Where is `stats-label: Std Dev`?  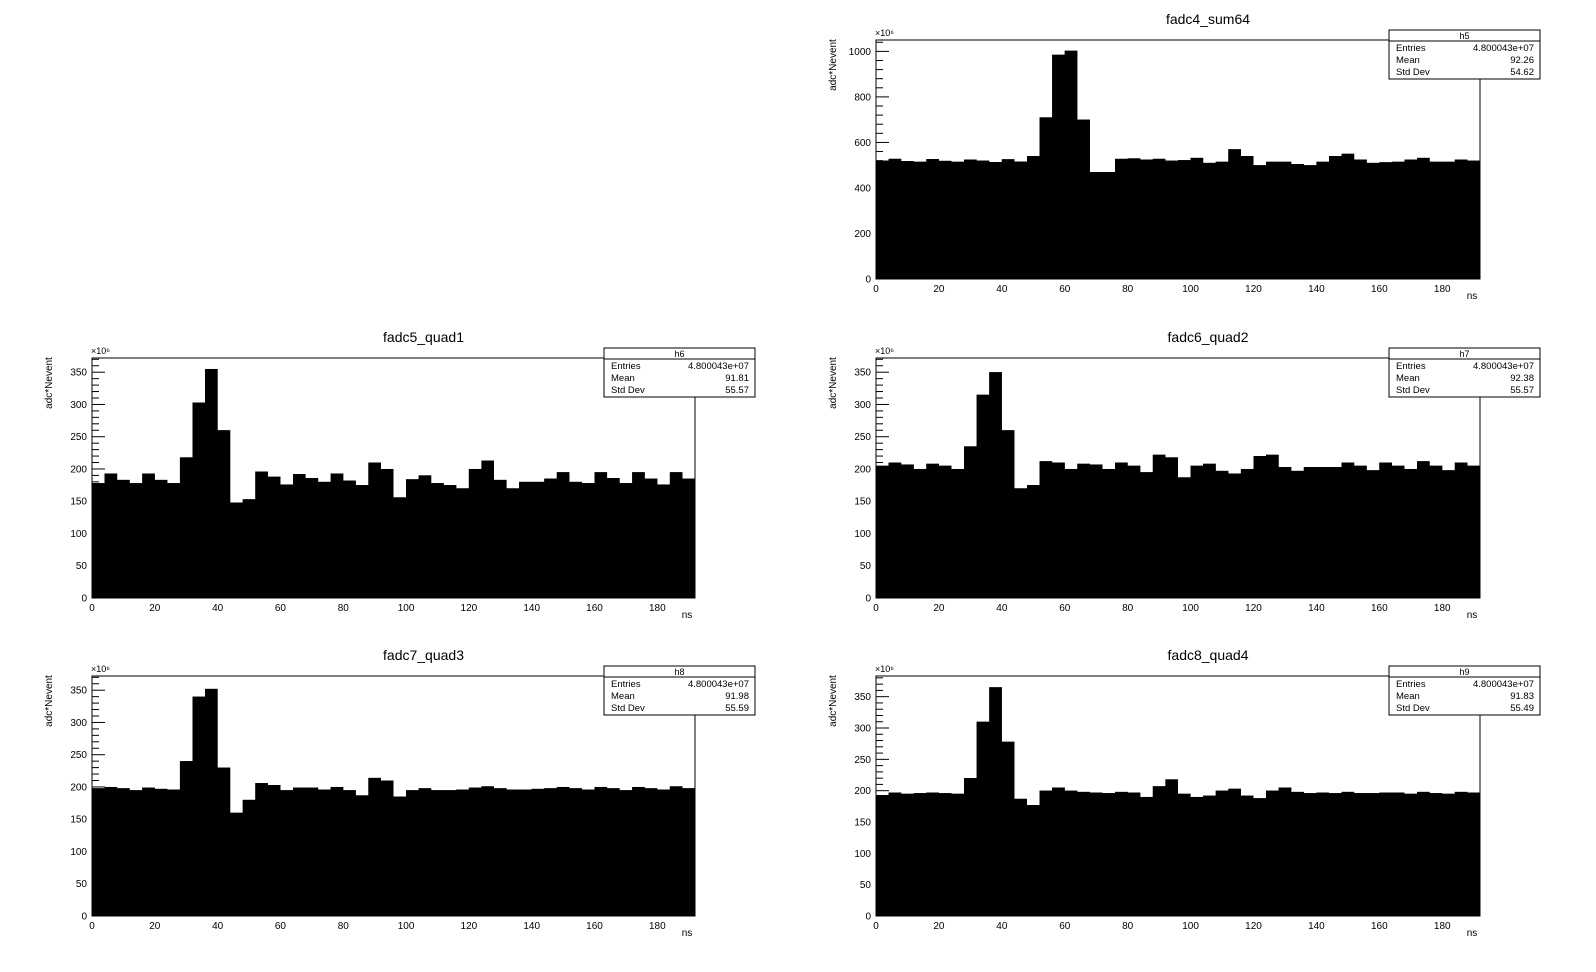
stats-label: Std Dev is located at coordinates (628, 708).